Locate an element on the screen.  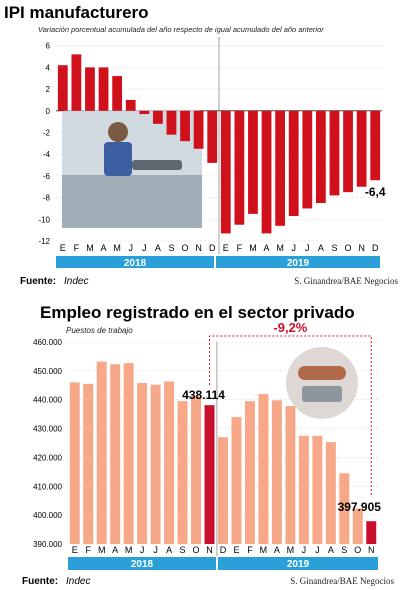
empleo-last-value-label: 397.905 is located at coordinates (360, 507).